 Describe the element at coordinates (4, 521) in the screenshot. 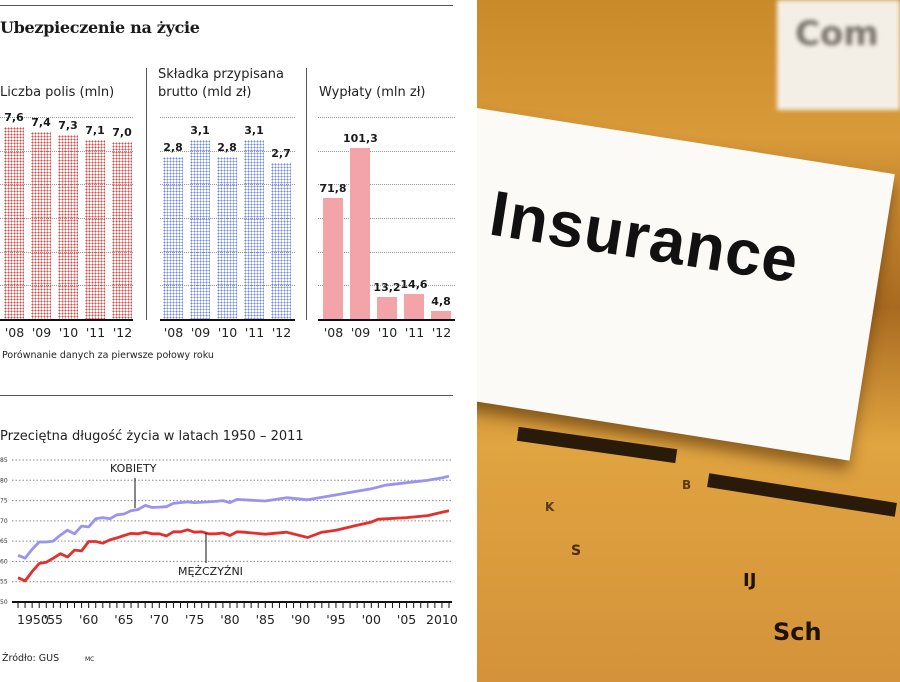

I see `y-tick-label: 70` at that location.